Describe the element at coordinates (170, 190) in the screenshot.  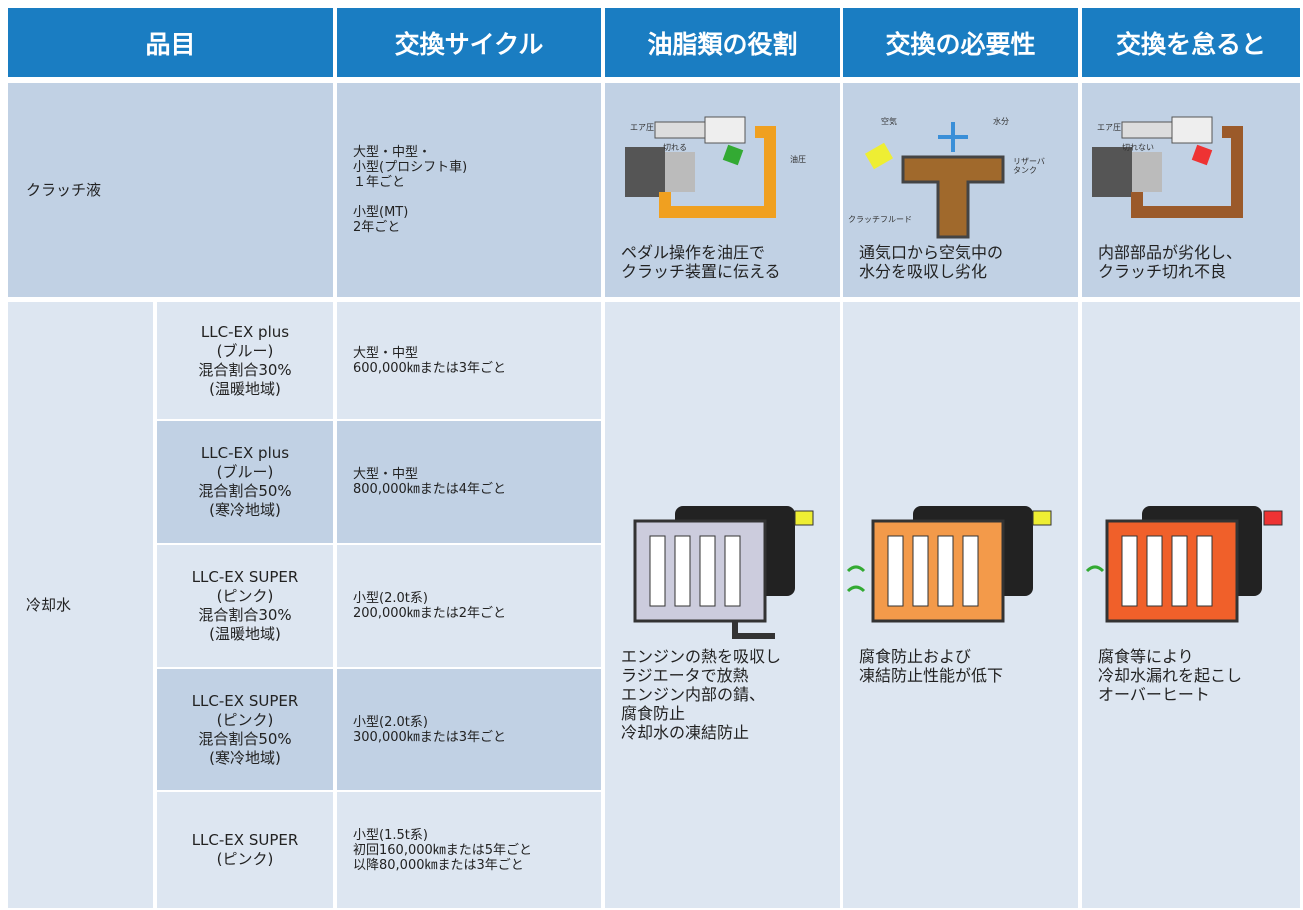
I see `item-cell: クラッチ液` at that location.